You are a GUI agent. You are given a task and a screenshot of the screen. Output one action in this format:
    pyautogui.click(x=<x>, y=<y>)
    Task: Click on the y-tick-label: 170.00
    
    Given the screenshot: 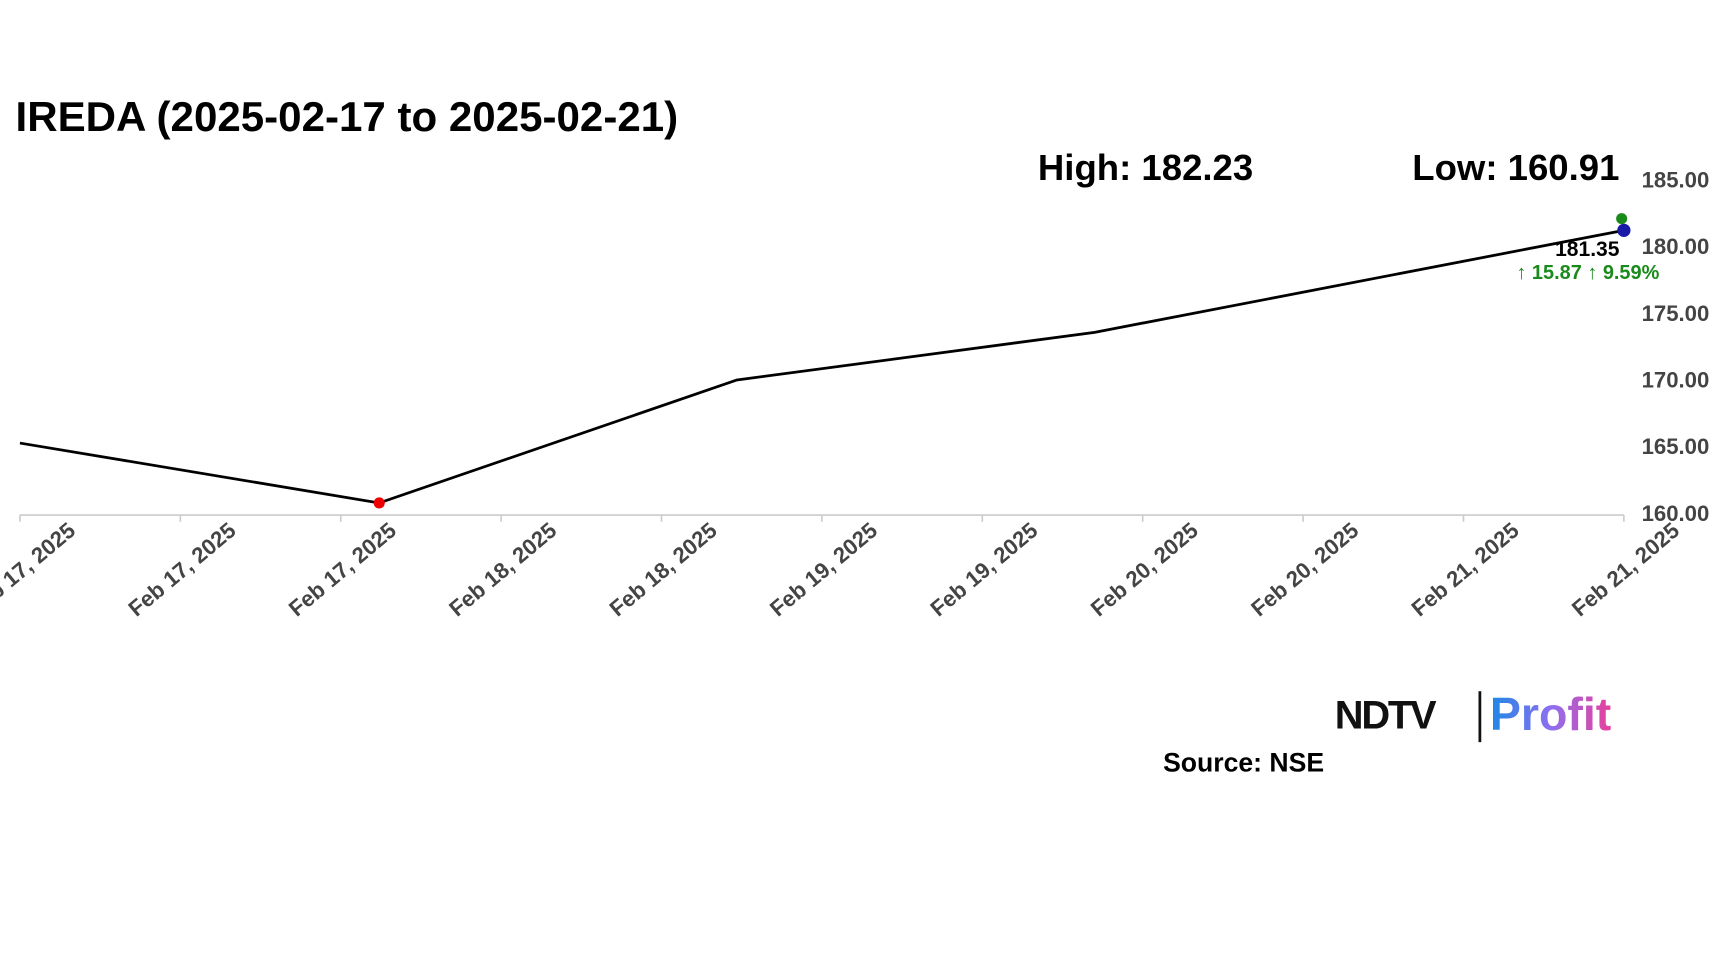 What is the action you would take?
    pyautogui.click(x=1676, y=380)
    